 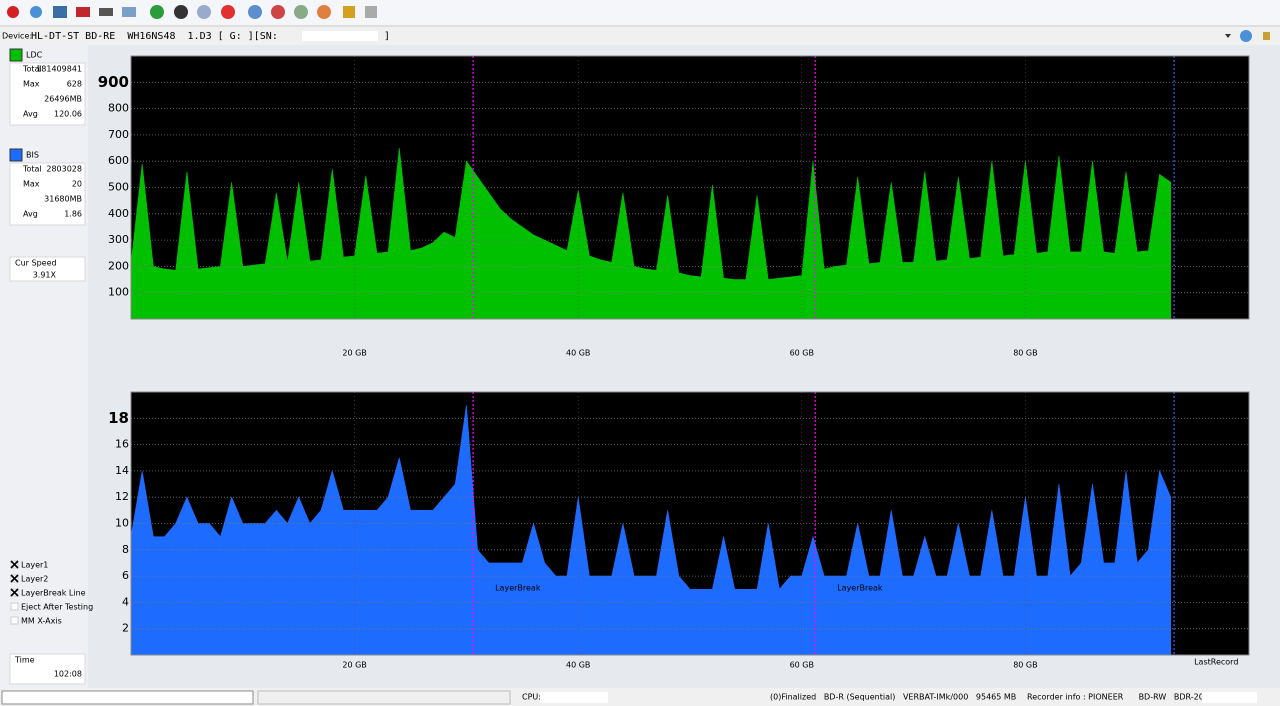 I want to click on y-tick-label: 12, so click(x=122, y=496).